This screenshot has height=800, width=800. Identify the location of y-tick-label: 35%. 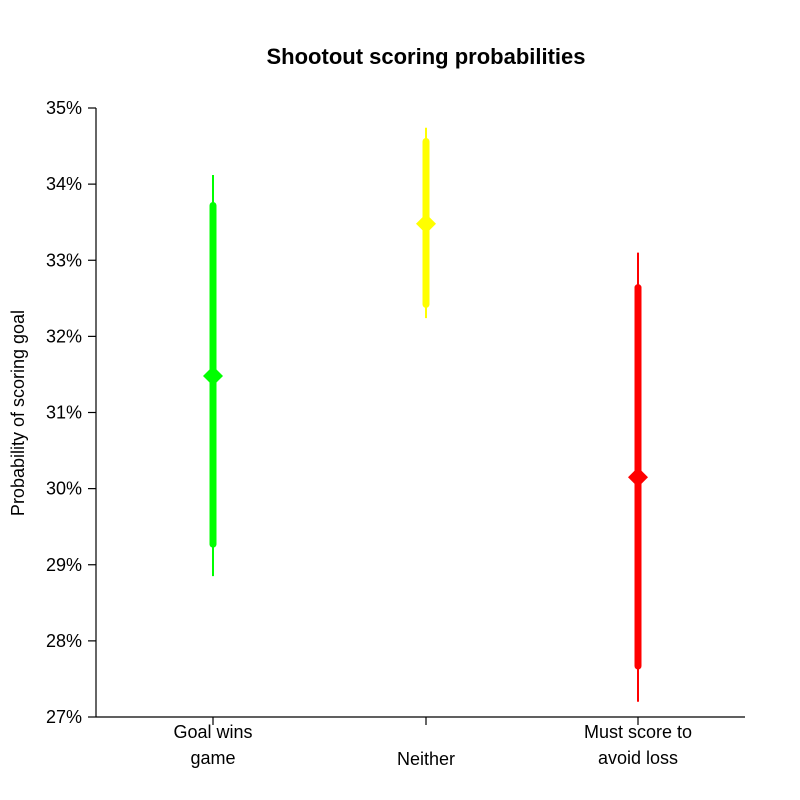
(64, 108).